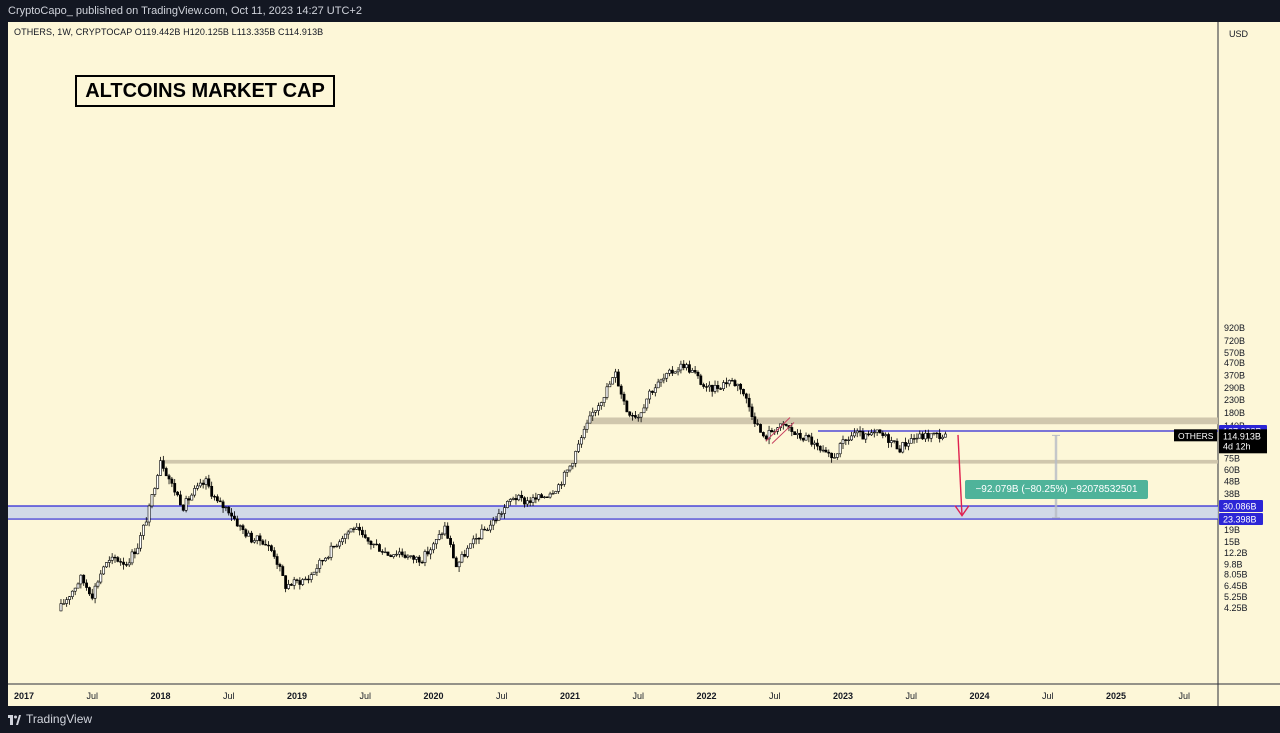 This screenshot has width=1280, height=733. What do you see at coordinates (1239, 34) in the screenshot?
I see `currency-label: USD` at bounding box center [1239, 34].